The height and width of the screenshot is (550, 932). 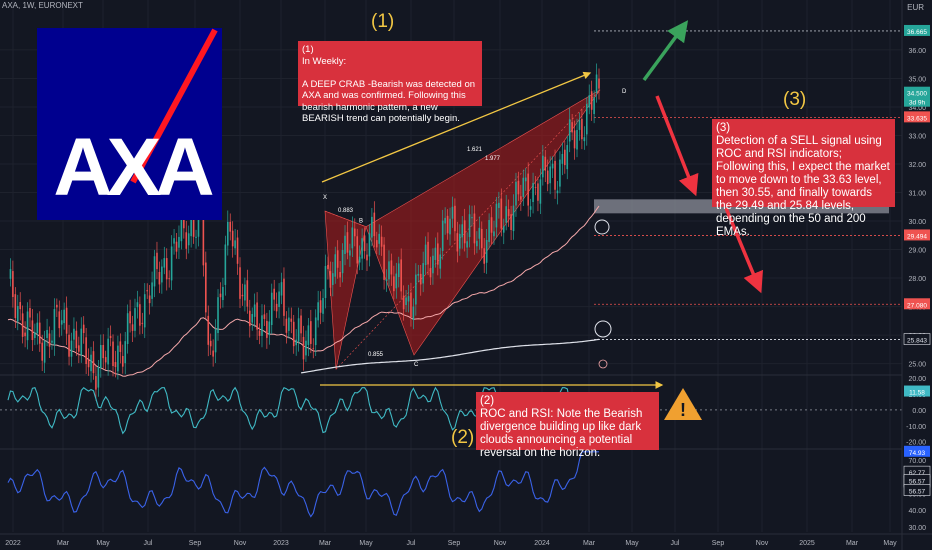 What do you see at coordinates (919, 411) in the screenshot?
I see `roc-tick-label: 0.00` at bounding box center [919, 411].